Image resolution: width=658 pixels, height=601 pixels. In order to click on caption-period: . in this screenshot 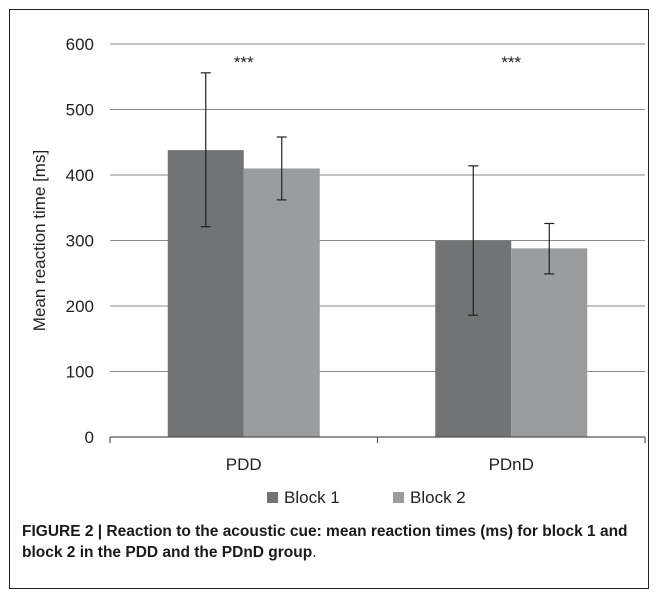, I will do `click(314, 552)`.